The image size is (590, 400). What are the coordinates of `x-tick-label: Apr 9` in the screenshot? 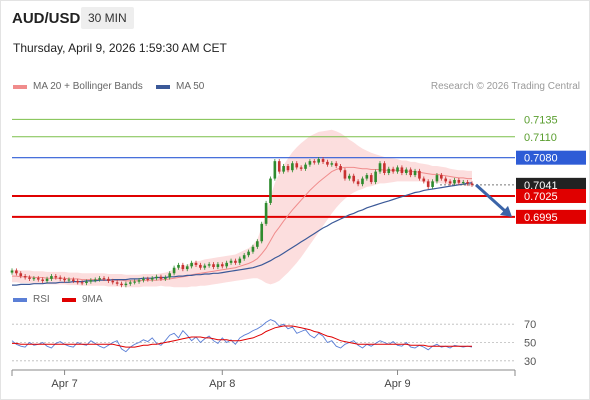 It's located at (397, 384).